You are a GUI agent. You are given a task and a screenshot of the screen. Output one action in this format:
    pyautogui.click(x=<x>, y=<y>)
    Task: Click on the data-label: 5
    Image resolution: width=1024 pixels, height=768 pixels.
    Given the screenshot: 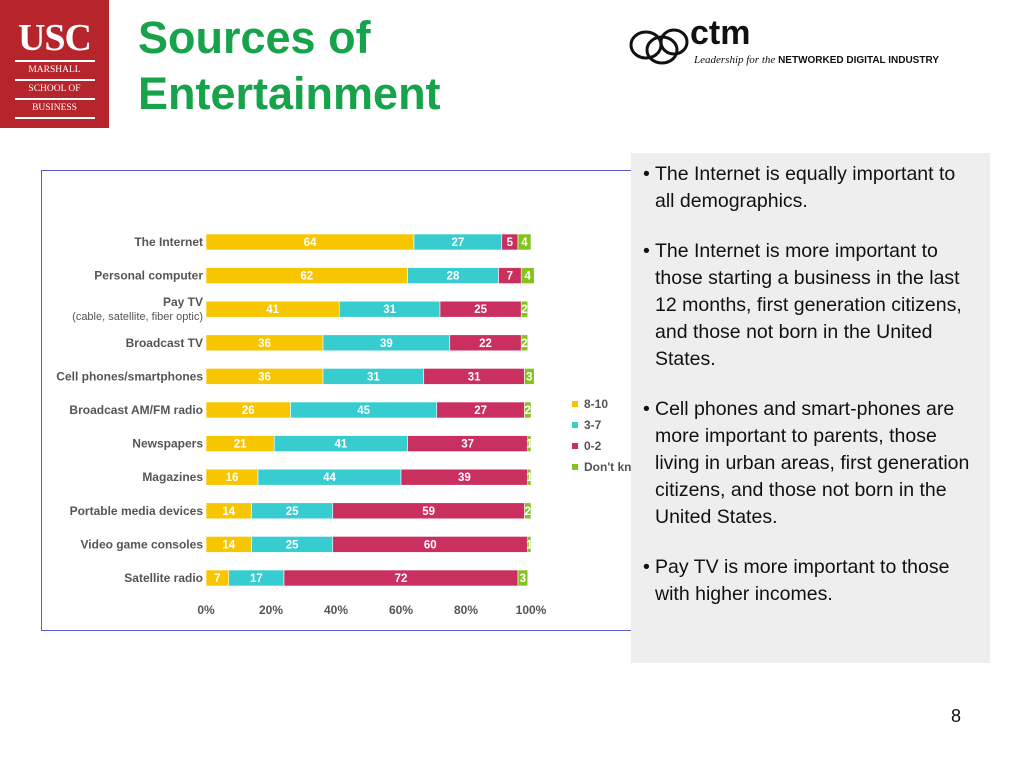 What is the action you would take?
    pyautogui.click(x=510, y=243)
    